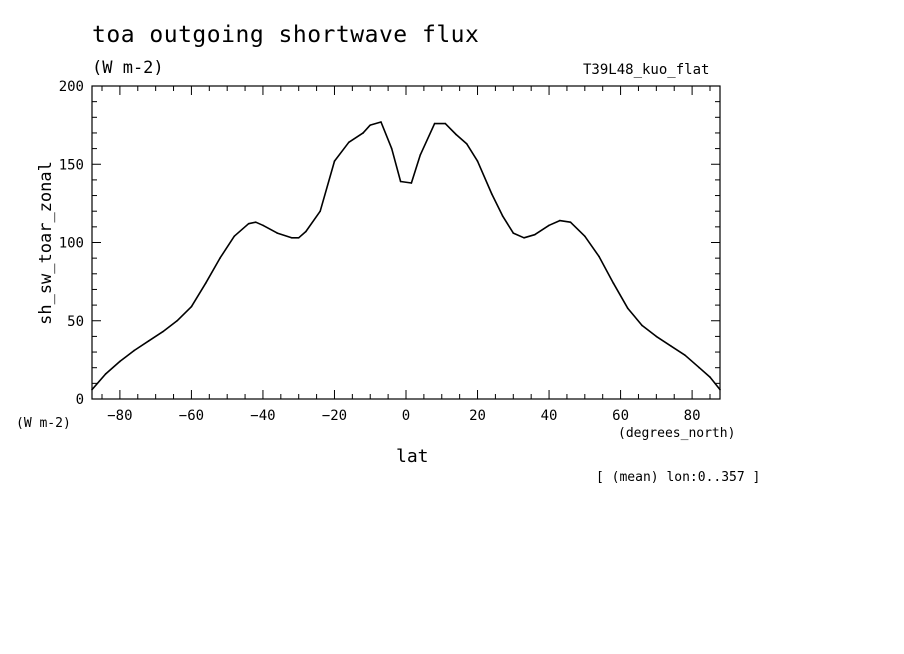  Describe the element at coordinates (43, 423) in the screenshot. I see `y-axis-units: (W m-2)` at that location.